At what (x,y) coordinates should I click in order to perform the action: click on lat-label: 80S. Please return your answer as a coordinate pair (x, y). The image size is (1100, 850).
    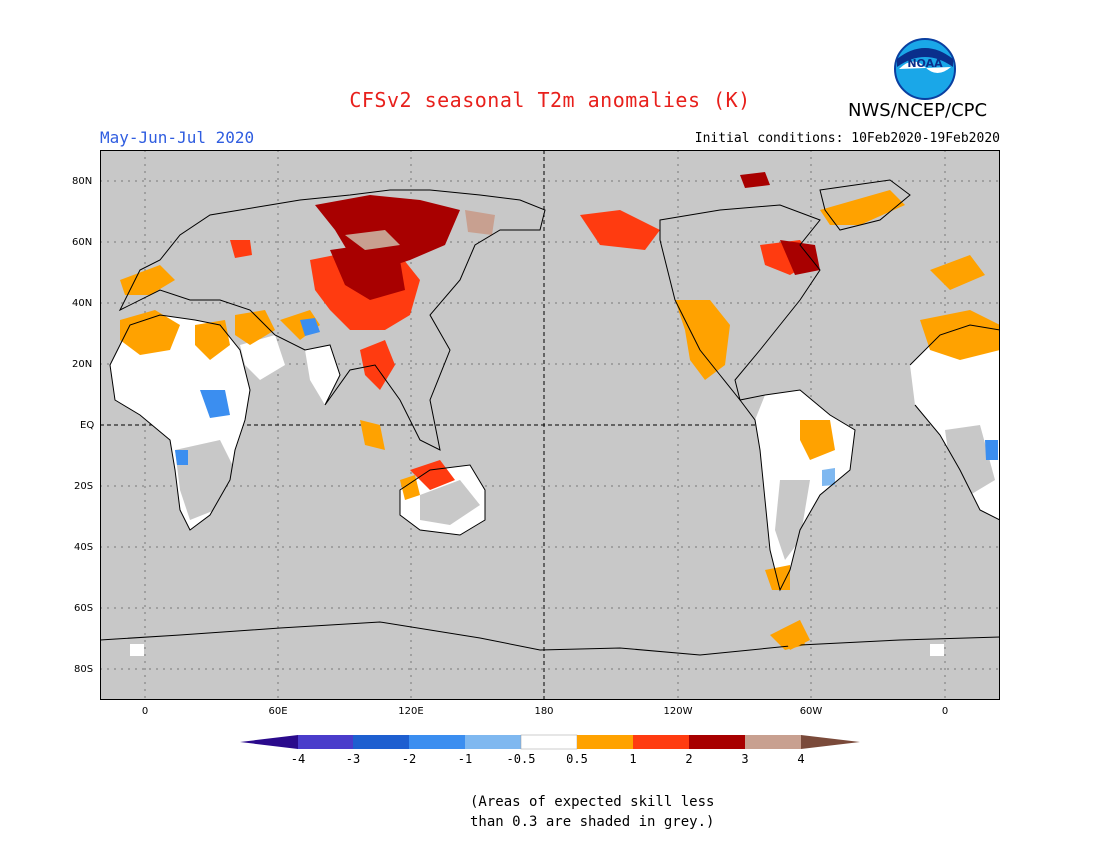
    Looking at the image, I should click on (84, 669).